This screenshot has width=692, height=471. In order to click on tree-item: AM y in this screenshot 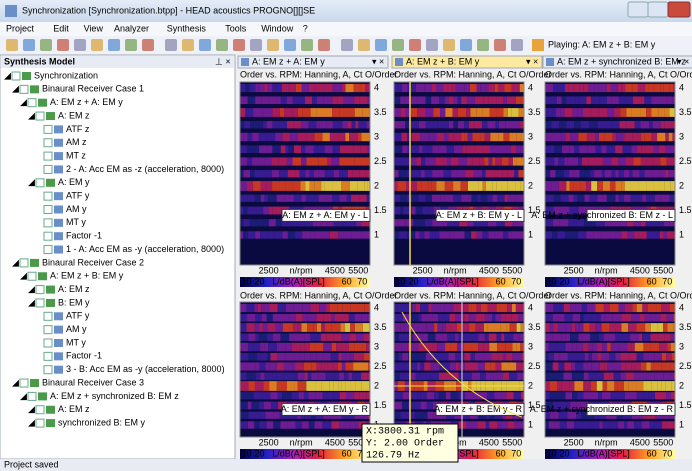, I will do `click(76, 209)`.